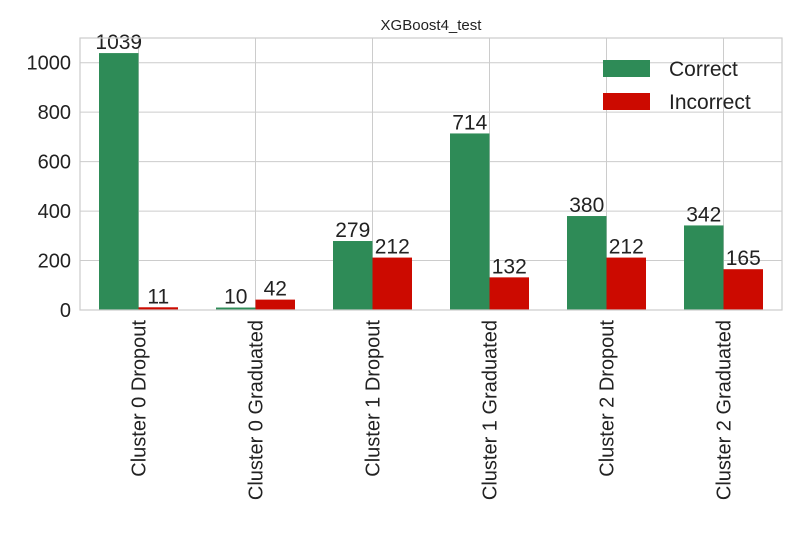 The image size is (800, 550). Describe the element at coordinates (140, 398) in the screenshot. I see `x-tick-label: Cluster 0 Dropout` at that location.